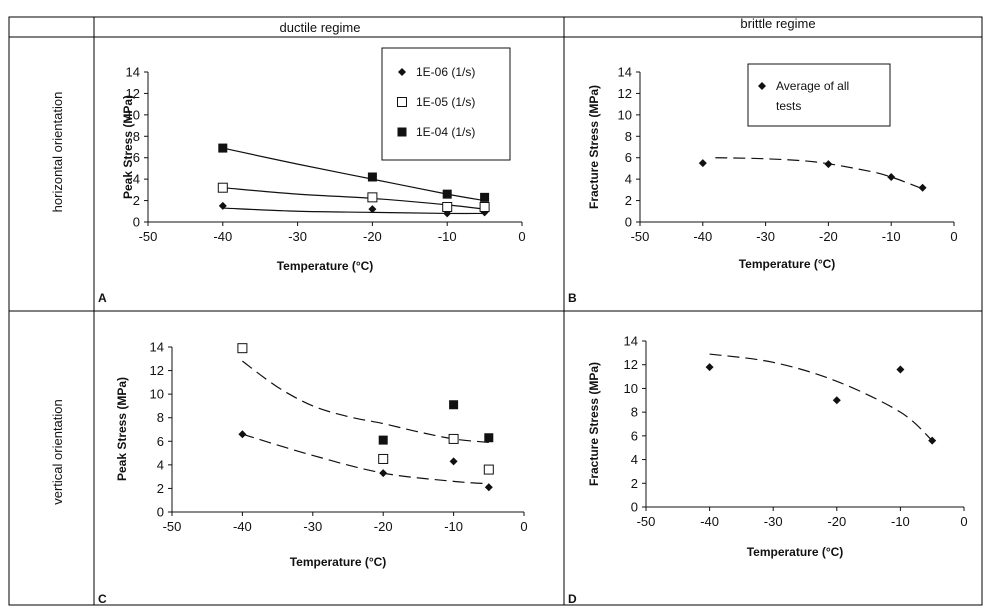 This screenshot has width=990, height=607. Describe the element at coordinates (320, 27) in the screenshot. I see `column-header-ductile: ductile regime` at that location.